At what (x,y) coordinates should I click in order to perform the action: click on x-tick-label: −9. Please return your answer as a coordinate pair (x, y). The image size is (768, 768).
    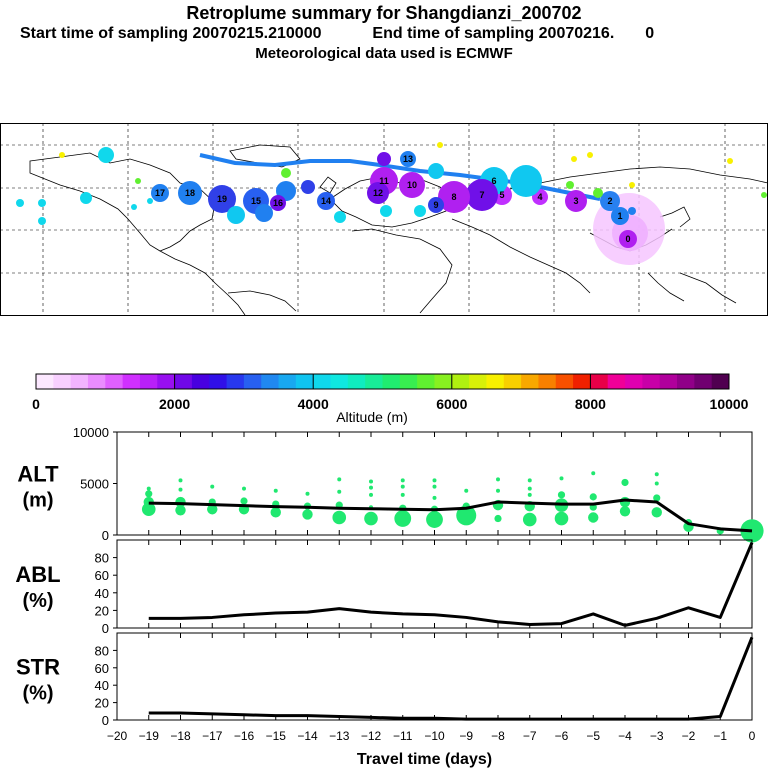
    Looking at the image, I should click on (466, 736).